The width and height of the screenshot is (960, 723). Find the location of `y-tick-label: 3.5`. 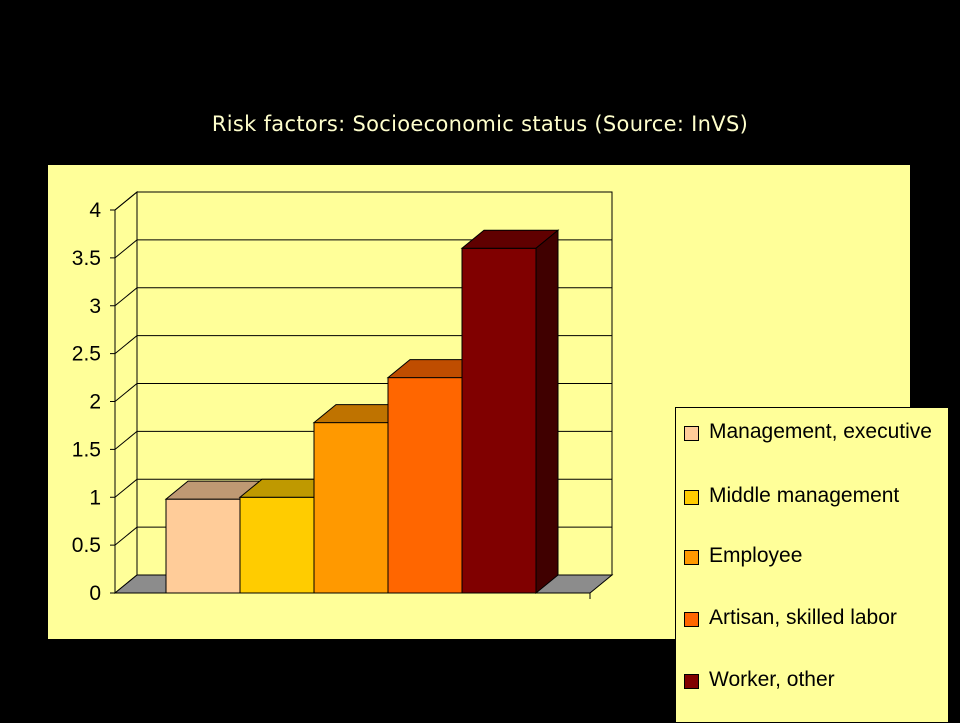

y-tick-label: 3.5 is located at coordinates (86, 258).